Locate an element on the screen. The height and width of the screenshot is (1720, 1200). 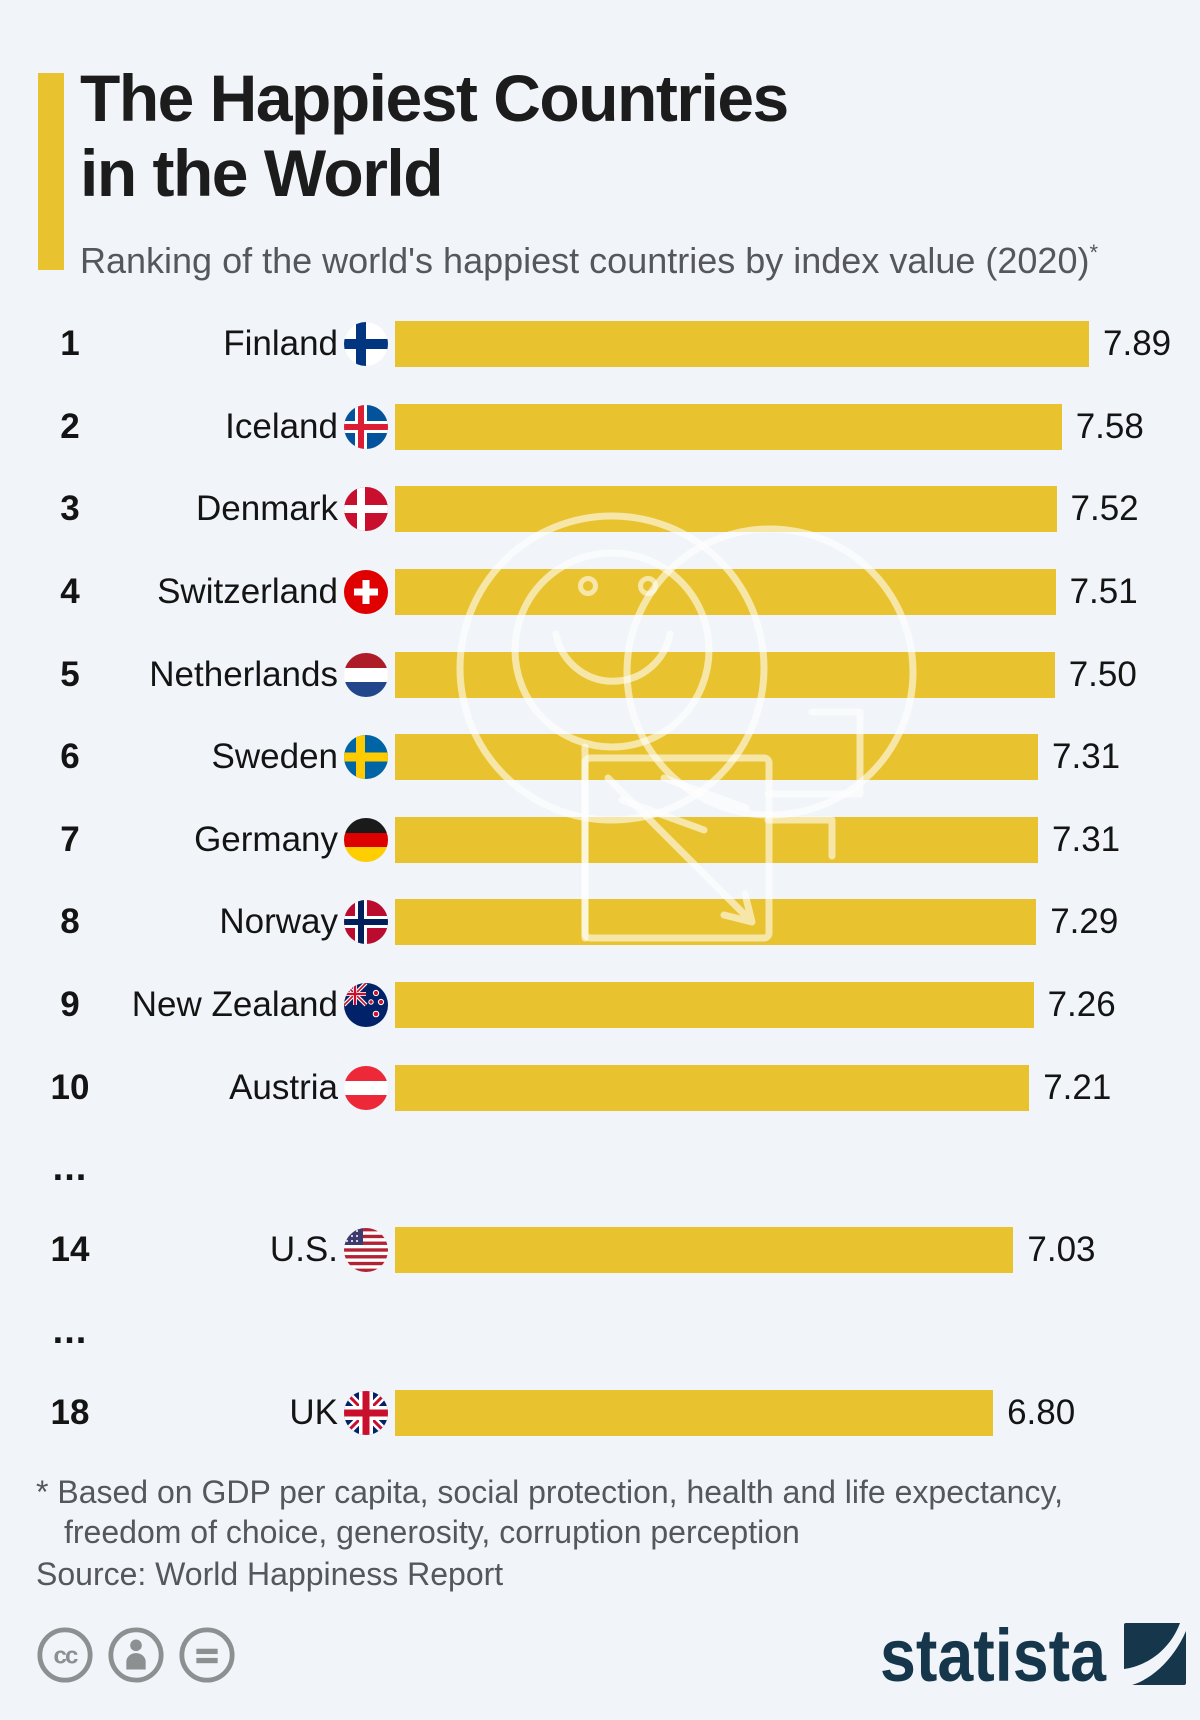
rank-label: 6 is located at coordinates (70, 757).